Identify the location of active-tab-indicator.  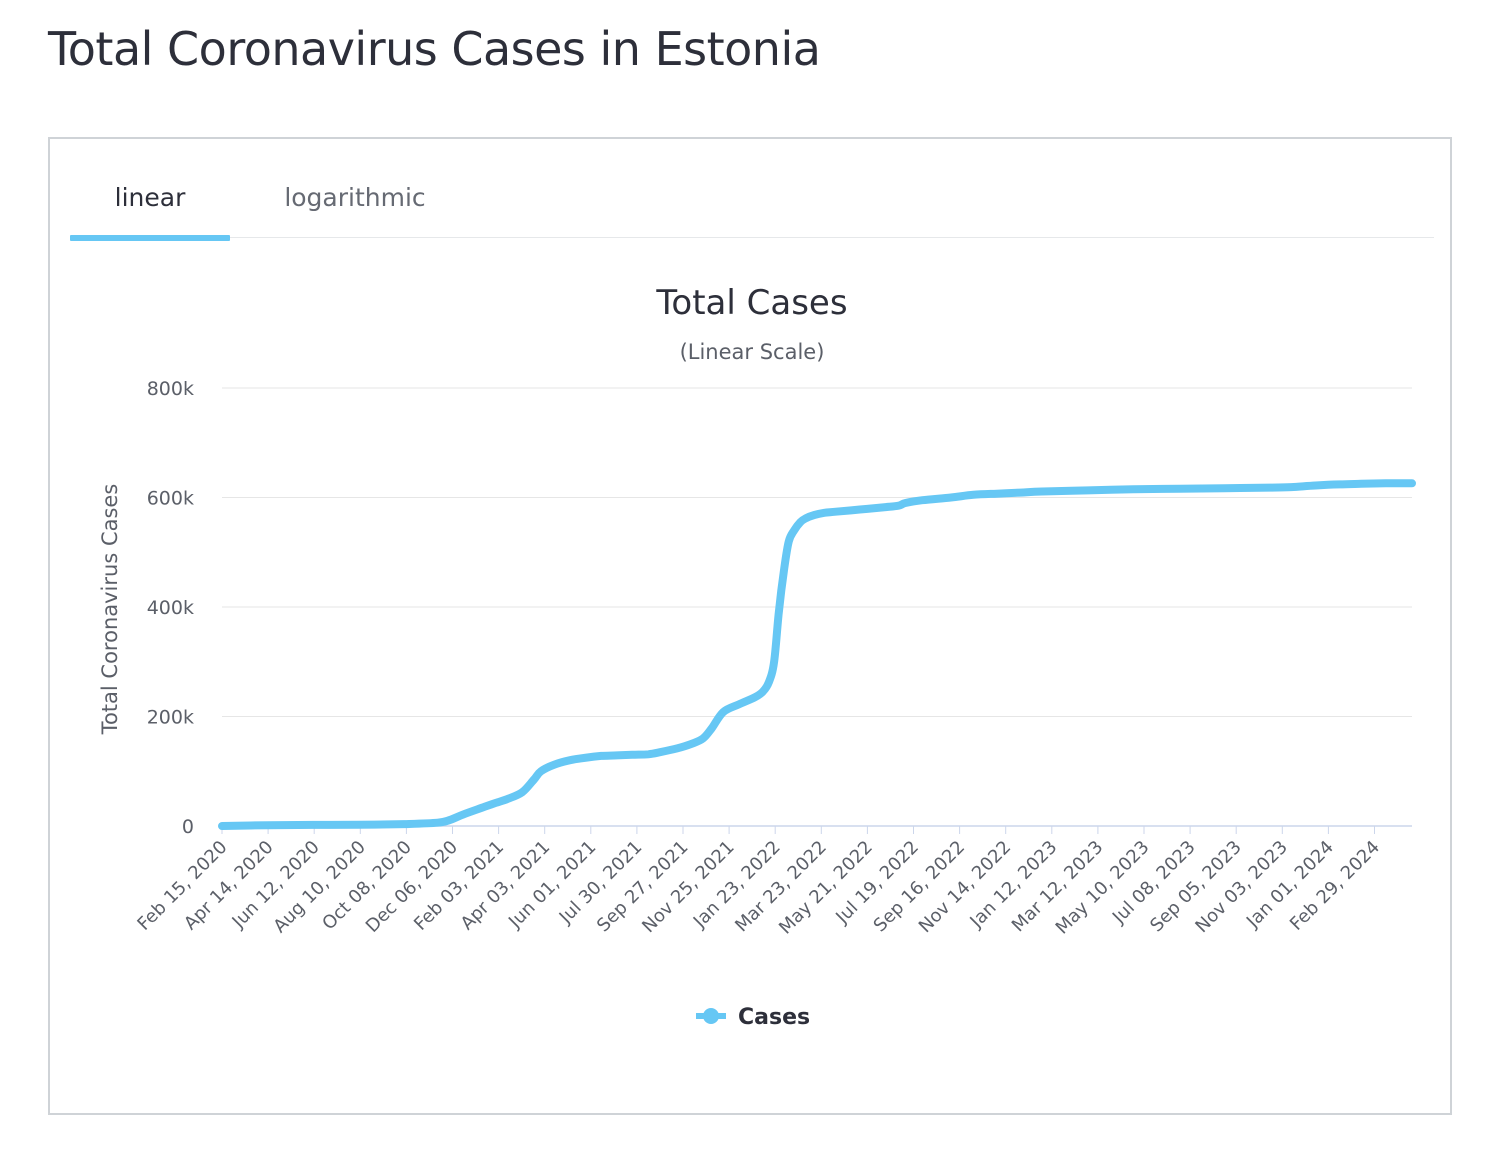
(150, 238).